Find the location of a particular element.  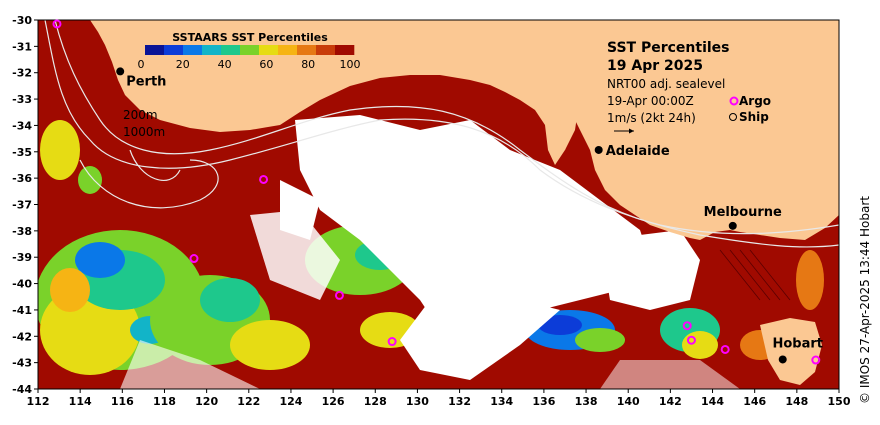

time-label: 19-Apr 00:00Z is located at coordinates (650, 101).